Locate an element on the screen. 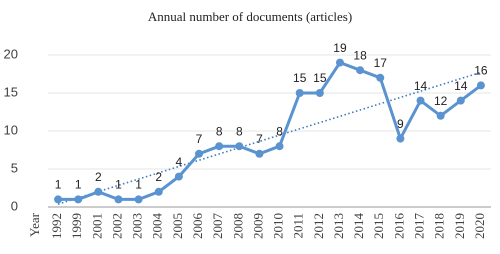  x-tick-label: 2007 is located at coordinates (217, 226).